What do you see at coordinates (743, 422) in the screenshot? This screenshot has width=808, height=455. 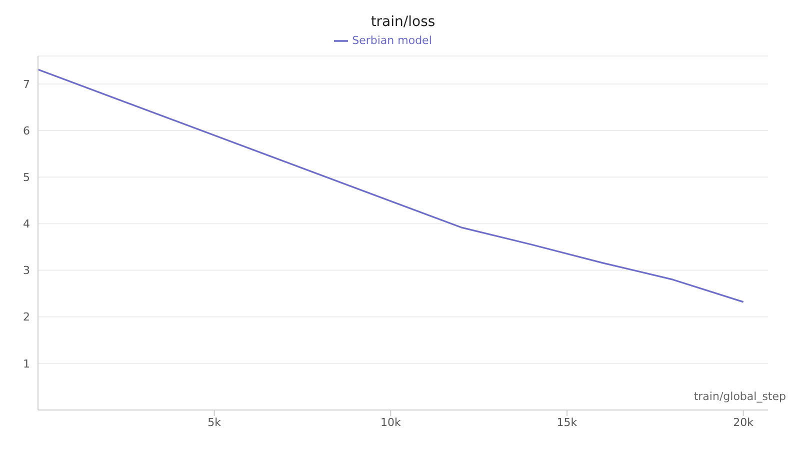 I see `x-tick-label: 20k` at bounding box center [743, 422].